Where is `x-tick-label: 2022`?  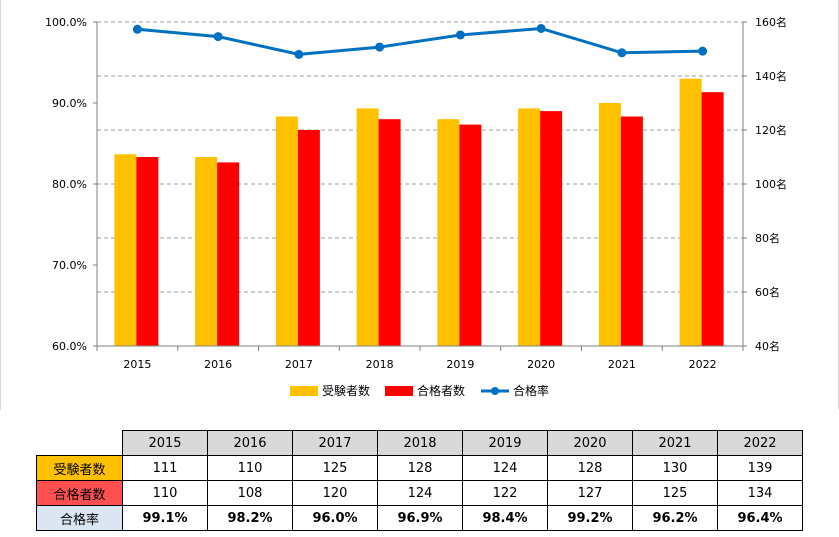 x-tick-label: 2022 is located at coordinates (703, 364).